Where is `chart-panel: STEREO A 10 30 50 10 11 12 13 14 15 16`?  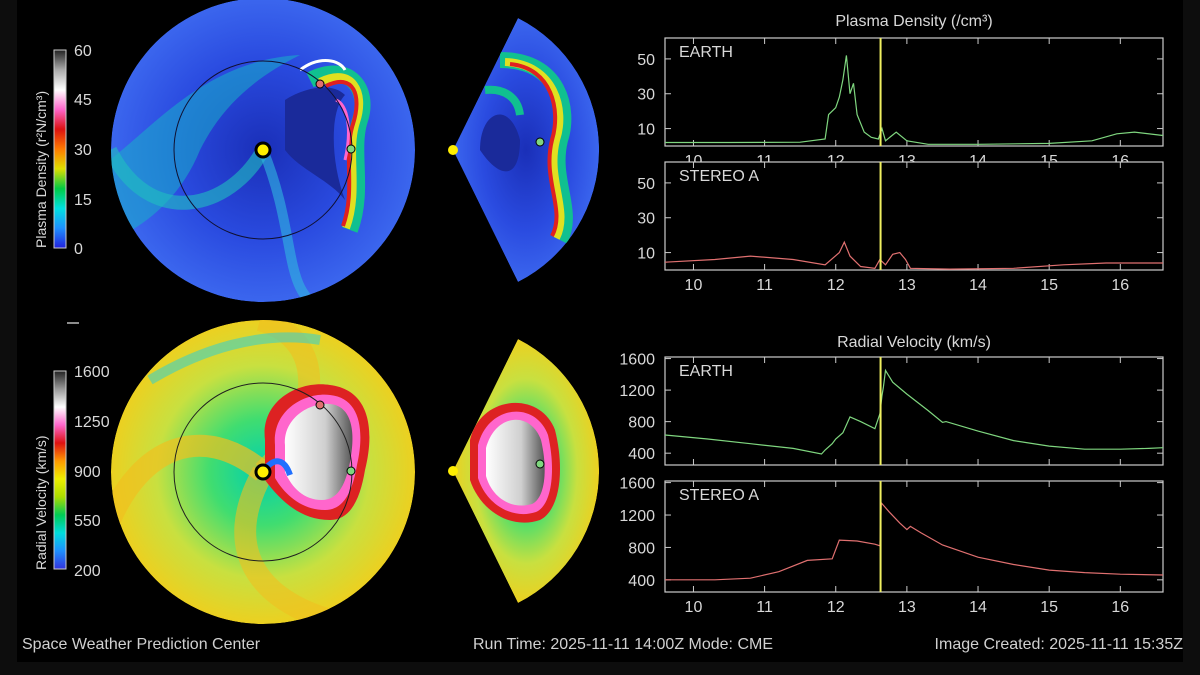 chart-panel: STEREO A 10 30 50 10 11 12 13 14 15 16 is located at coordinates (900, 227).